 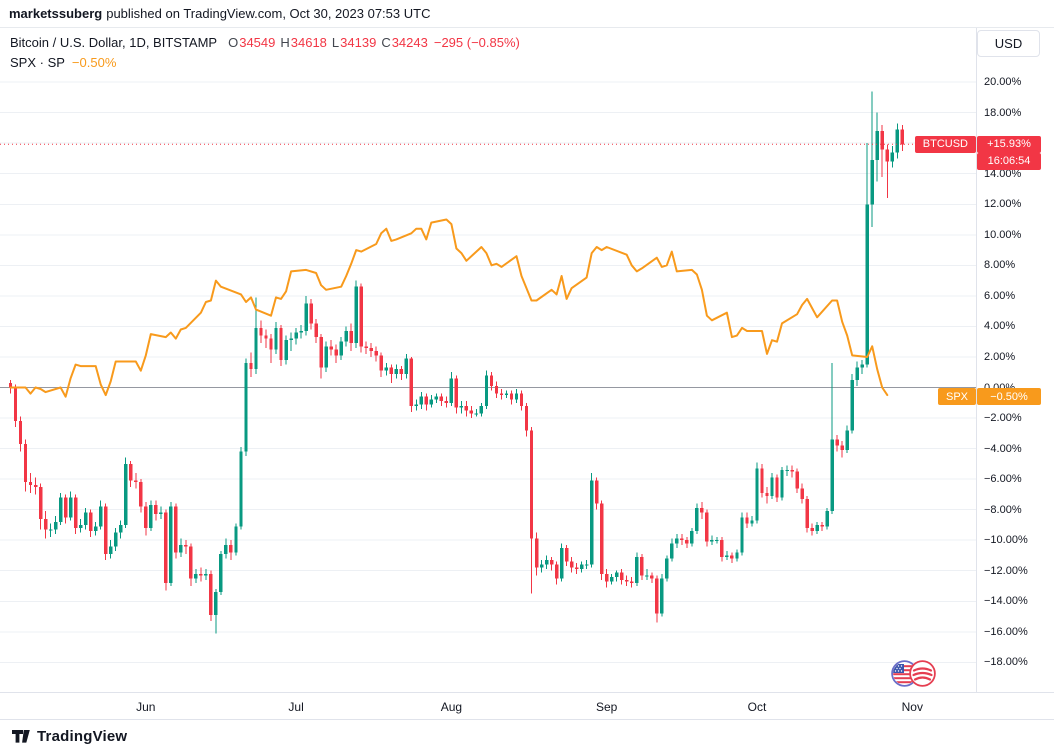 What do you see at coordinates (21, 736) in the screenshot?
I see `tradingview-logo-icon` at bounding box center [21, 736].